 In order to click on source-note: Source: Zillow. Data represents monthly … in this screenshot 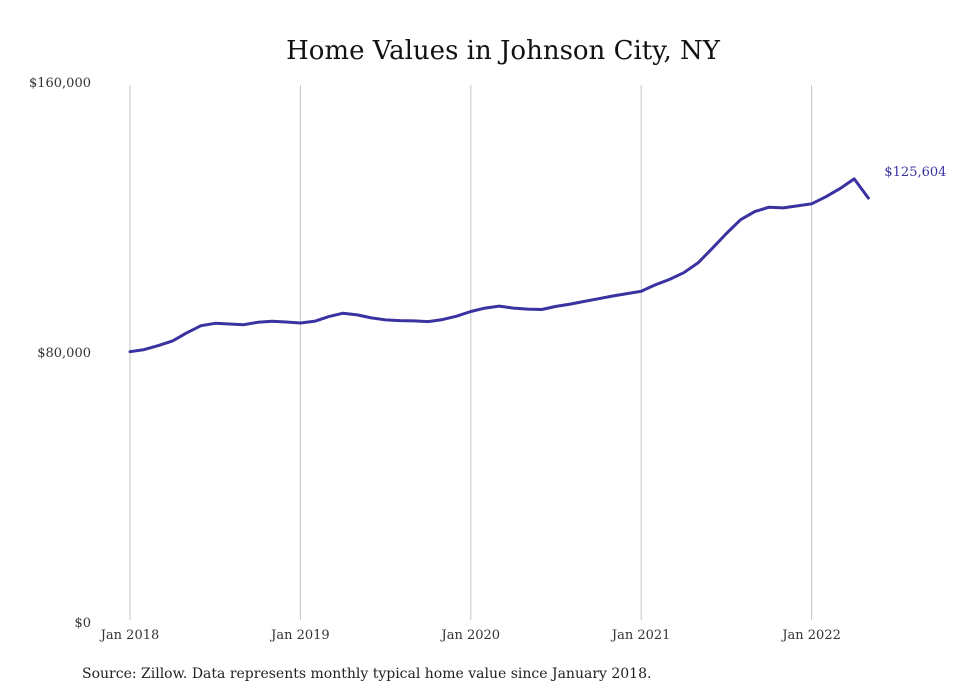, I will do `click(367, 674)`.